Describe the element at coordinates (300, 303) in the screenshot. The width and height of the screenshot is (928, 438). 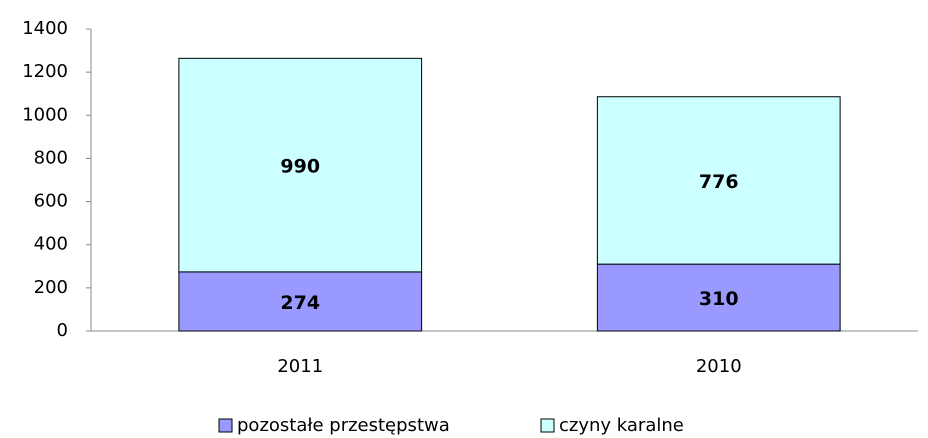
I see `value-label: 274` at that location.